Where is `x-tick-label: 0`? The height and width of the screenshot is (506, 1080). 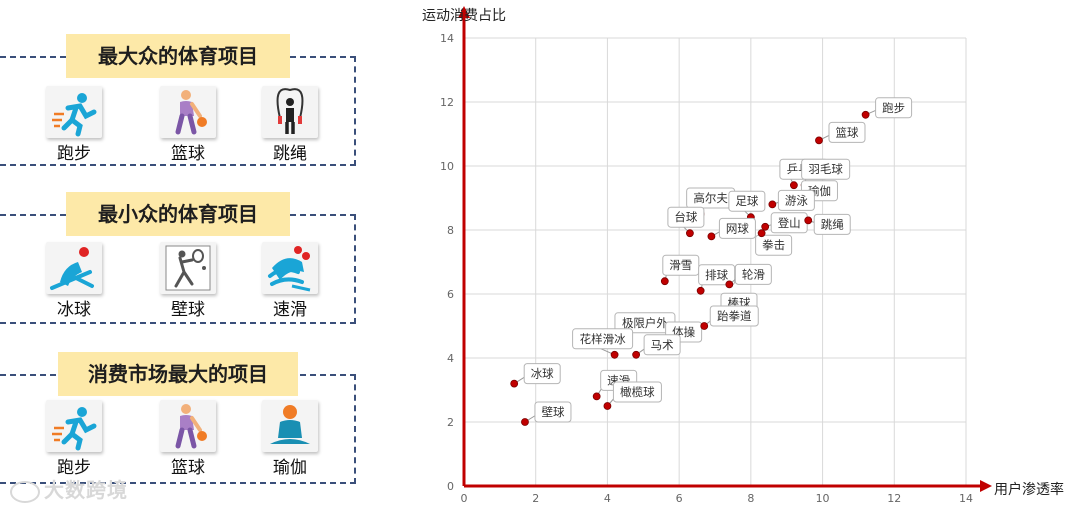
x-tick-label: 0 is located at coordinates (464, 498).